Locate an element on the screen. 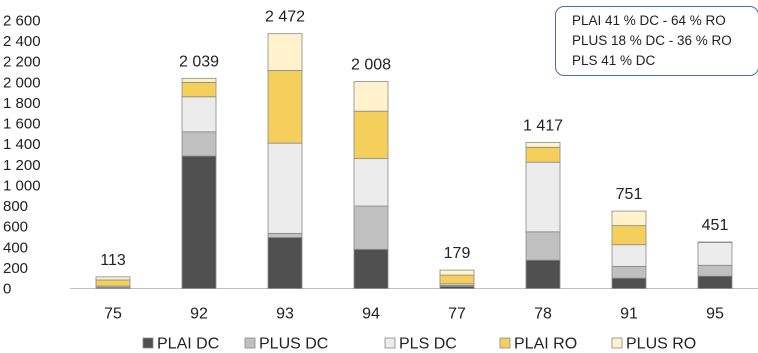 The width and height of the screenshot is (758, 353). y-tick-label: 1 600 is located at coordinates (22, 124).